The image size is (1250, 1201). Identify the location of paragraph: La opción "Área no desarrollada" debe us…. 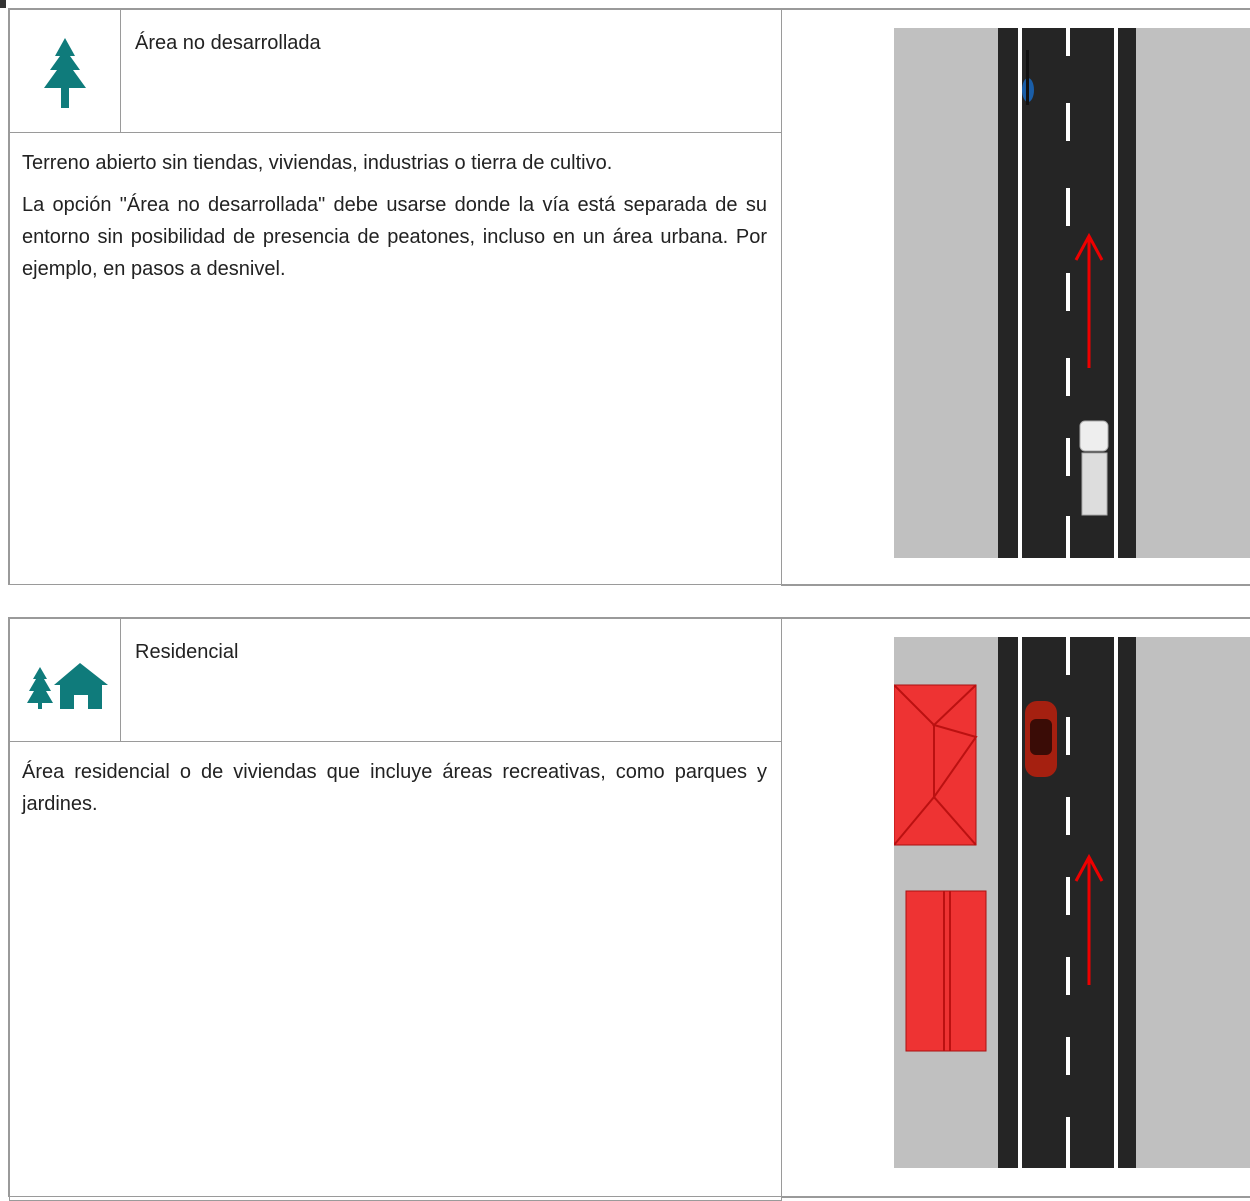
(394, 237).